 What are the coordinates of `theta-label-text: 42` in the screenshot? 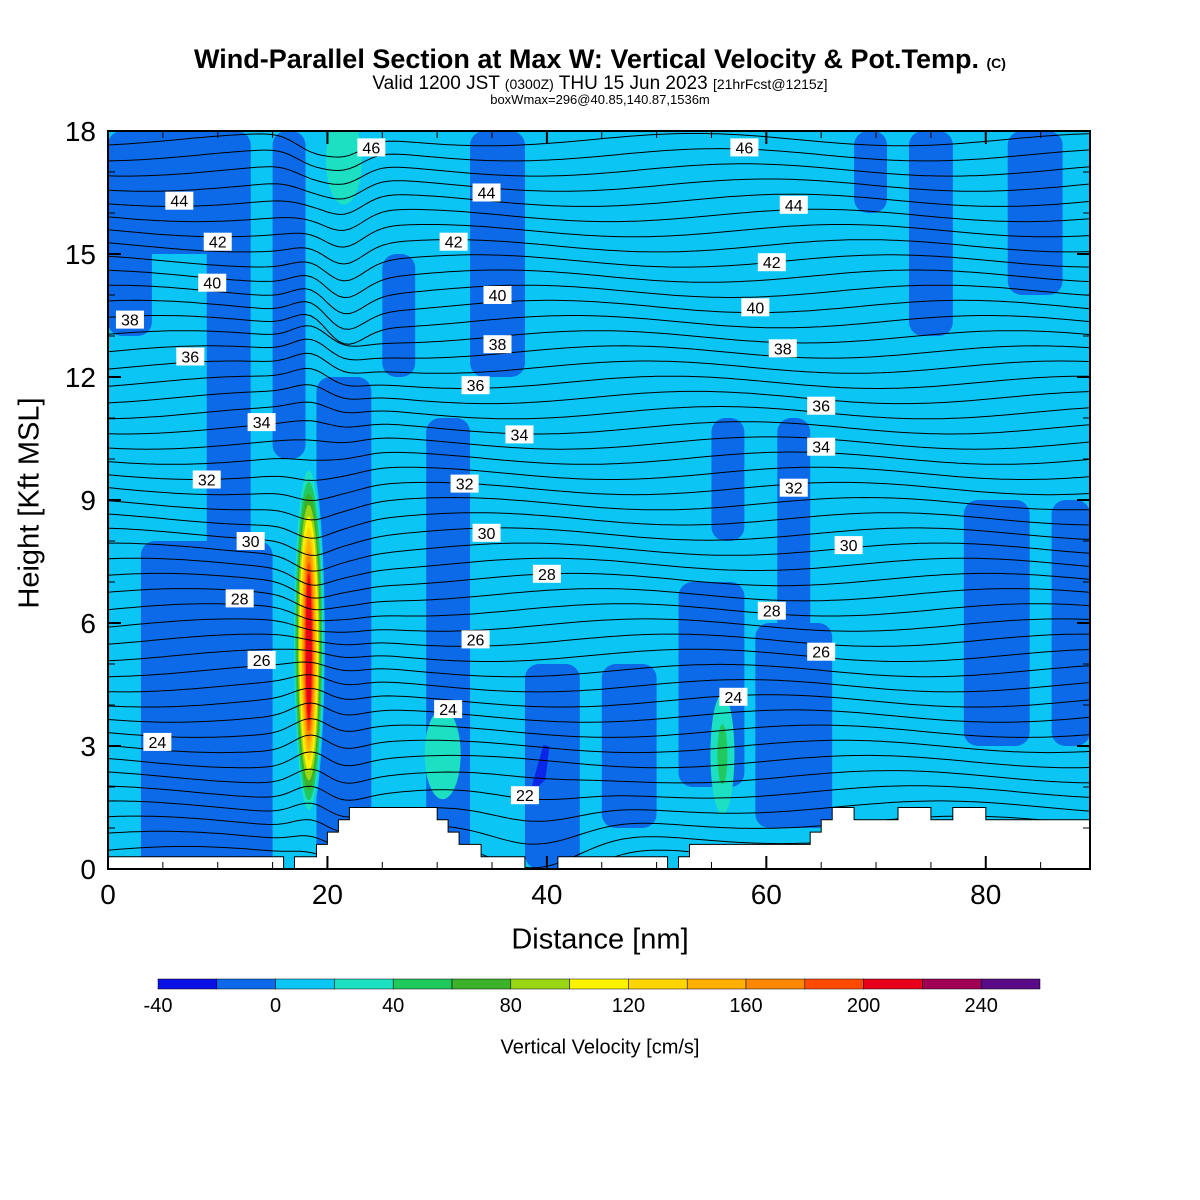 It's located at (454, 243).